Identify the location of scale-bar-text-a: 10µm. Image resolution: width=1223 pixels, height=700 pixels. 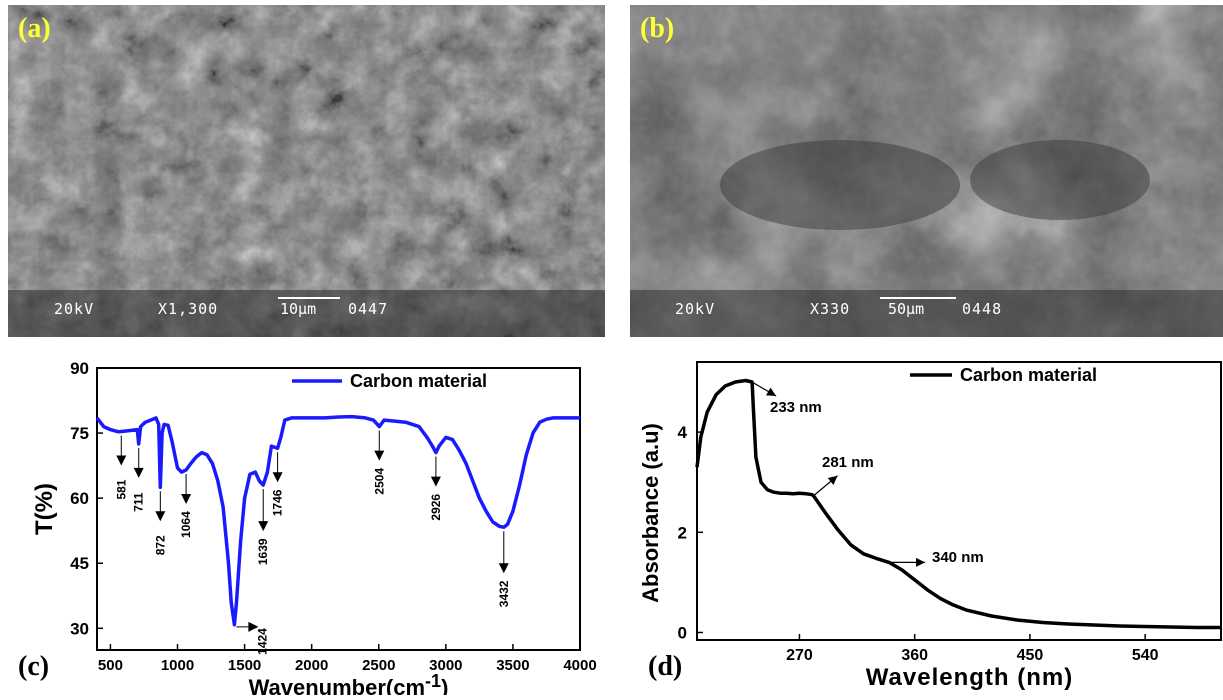
(298, 309).